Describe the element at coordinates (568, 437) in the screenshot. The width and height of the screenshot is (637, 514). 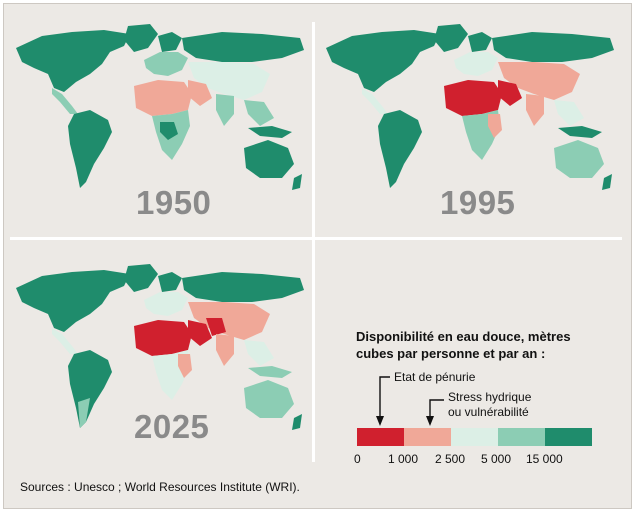
I see `legend-swatch-high` at that location.